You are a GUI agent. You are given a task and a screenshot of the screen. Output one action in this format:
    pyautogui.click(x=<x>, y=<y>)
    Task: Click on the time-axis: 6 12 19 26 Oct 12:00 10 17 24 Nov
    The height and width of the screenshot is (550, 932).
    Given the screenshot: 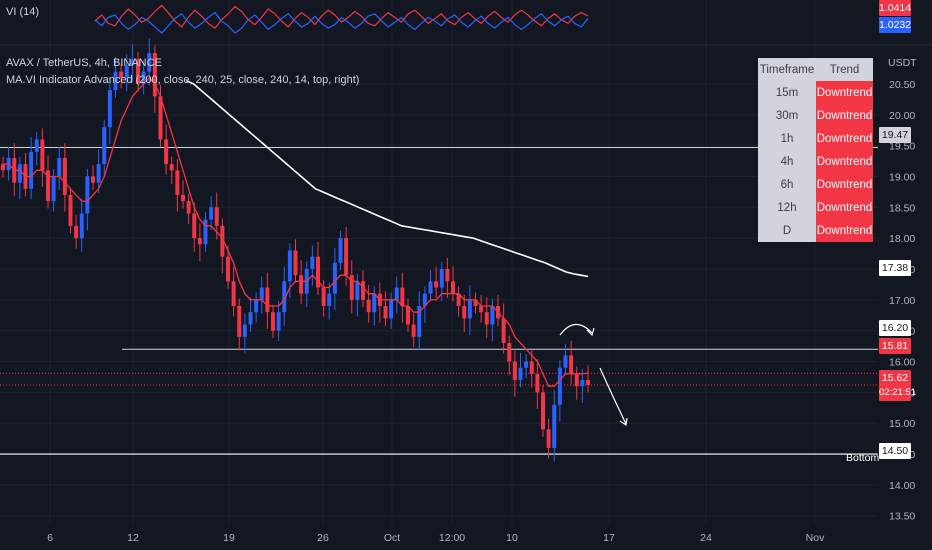 What is the action you would take?
    pyautogui.click(x=436, y=538)
    